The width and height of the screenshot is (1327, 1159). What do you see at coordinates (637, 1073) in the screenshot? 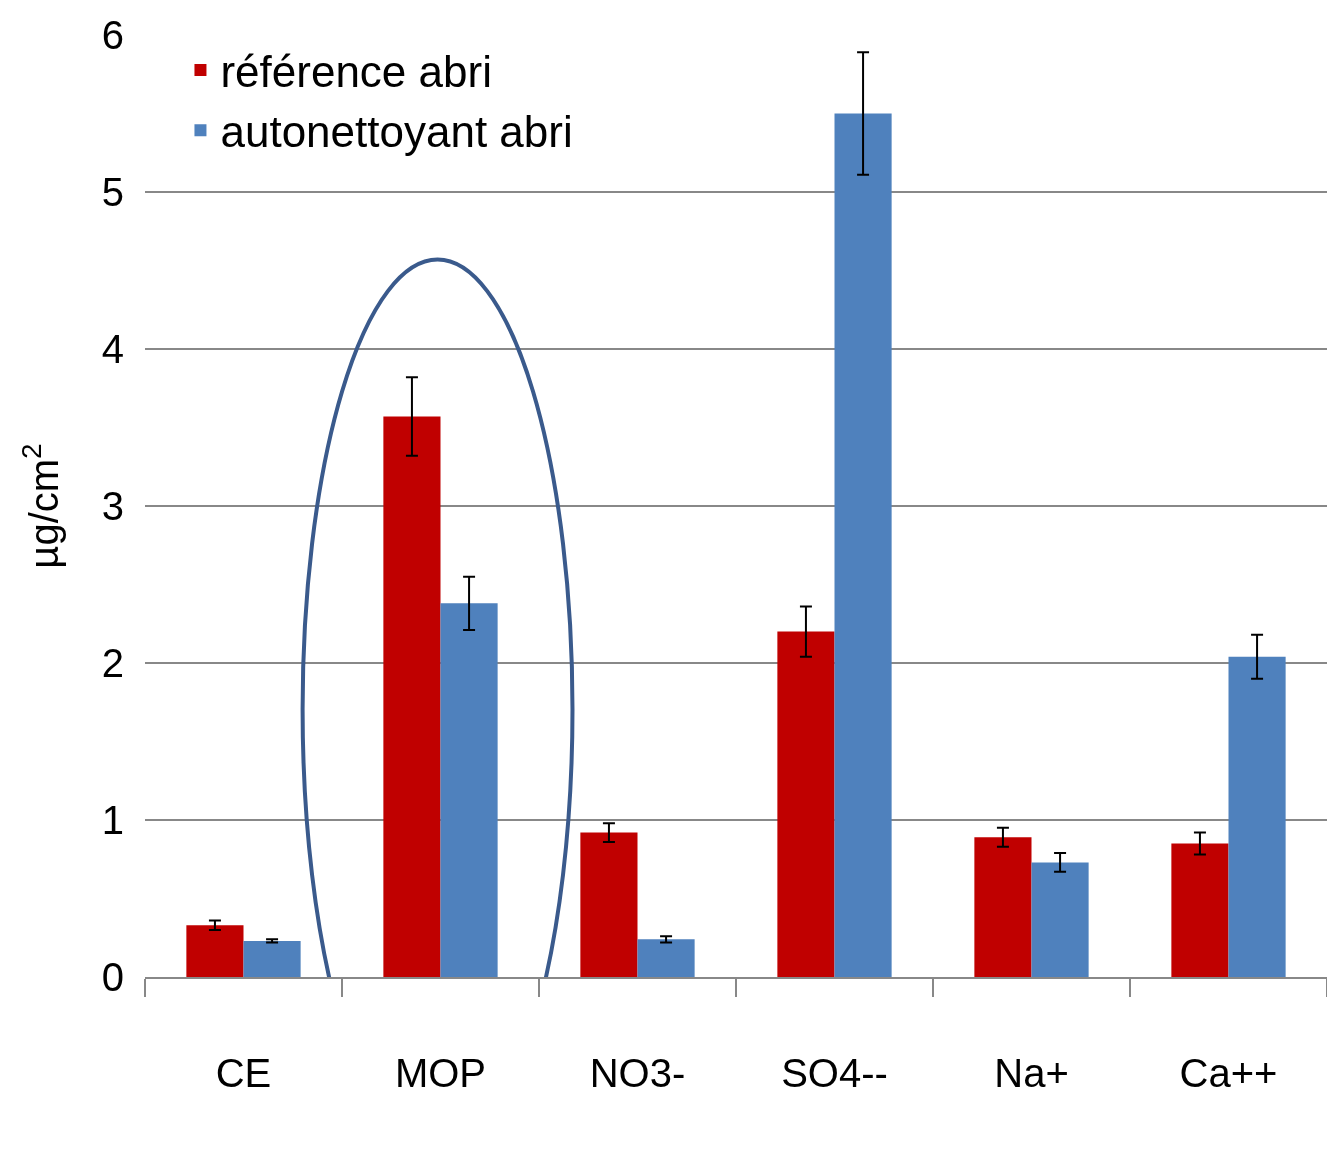
I see `x-tick-label: NO3-` at bounding box center [637, 1073].